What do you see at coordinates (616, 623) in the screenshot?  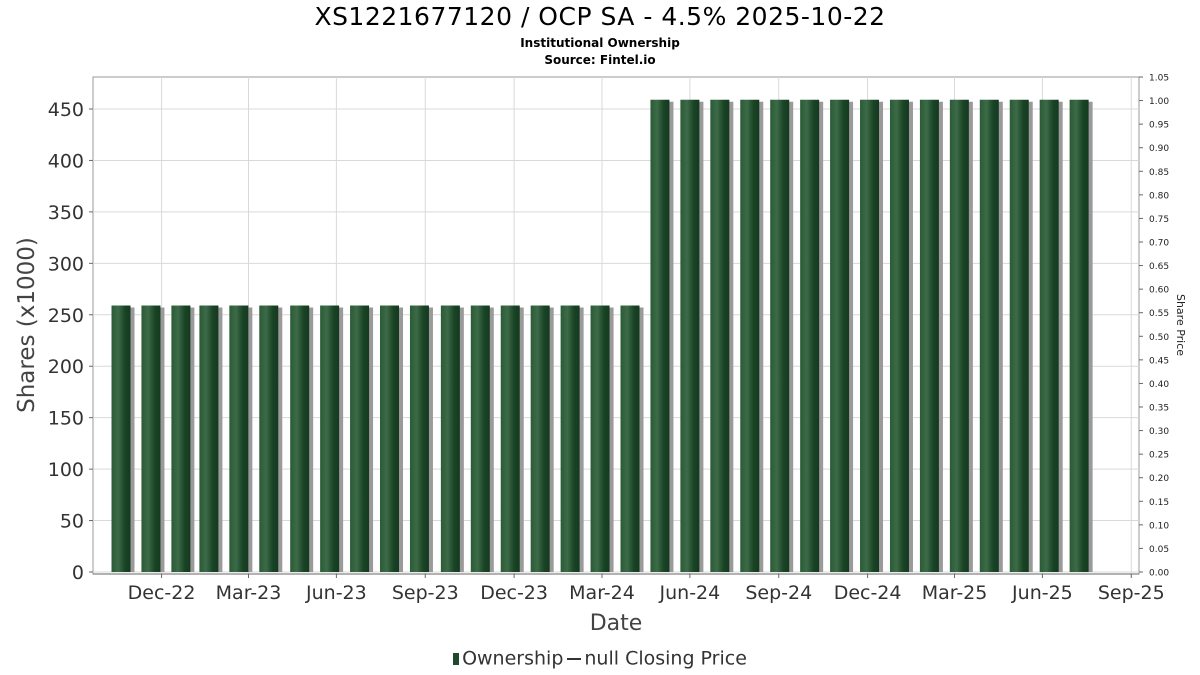 I see `x-axis-title: Date` at bounding box center [616, 623].